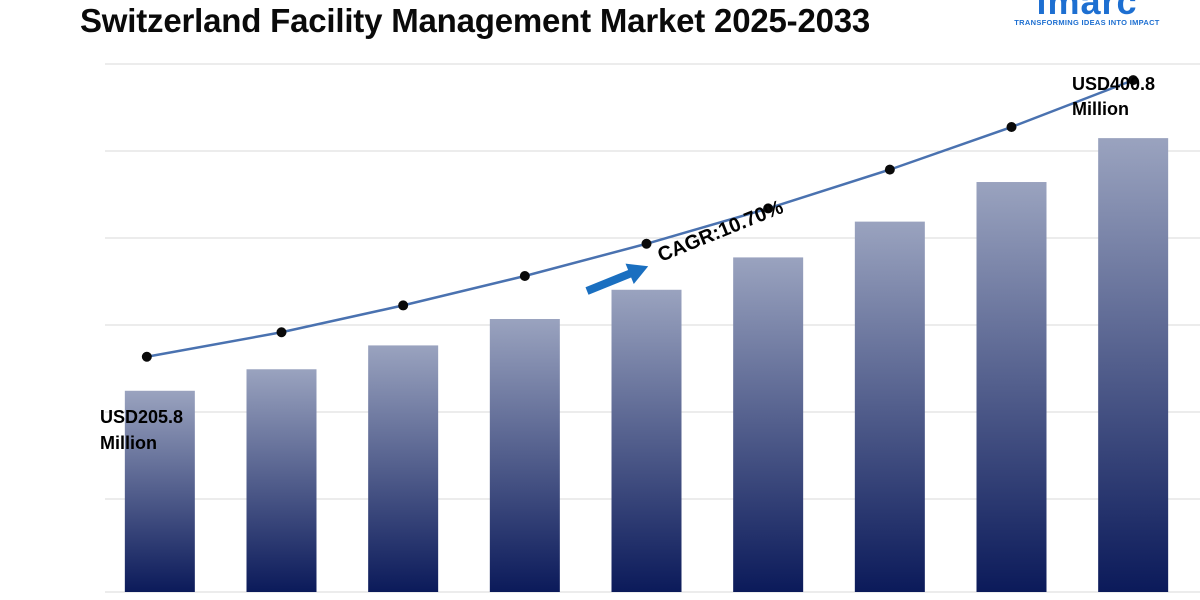 This screenshot has height=600, width=1200. Describe the element at coordinates (1100, 109) in the screenshot. I see `end-unit-label: Million` at that location.